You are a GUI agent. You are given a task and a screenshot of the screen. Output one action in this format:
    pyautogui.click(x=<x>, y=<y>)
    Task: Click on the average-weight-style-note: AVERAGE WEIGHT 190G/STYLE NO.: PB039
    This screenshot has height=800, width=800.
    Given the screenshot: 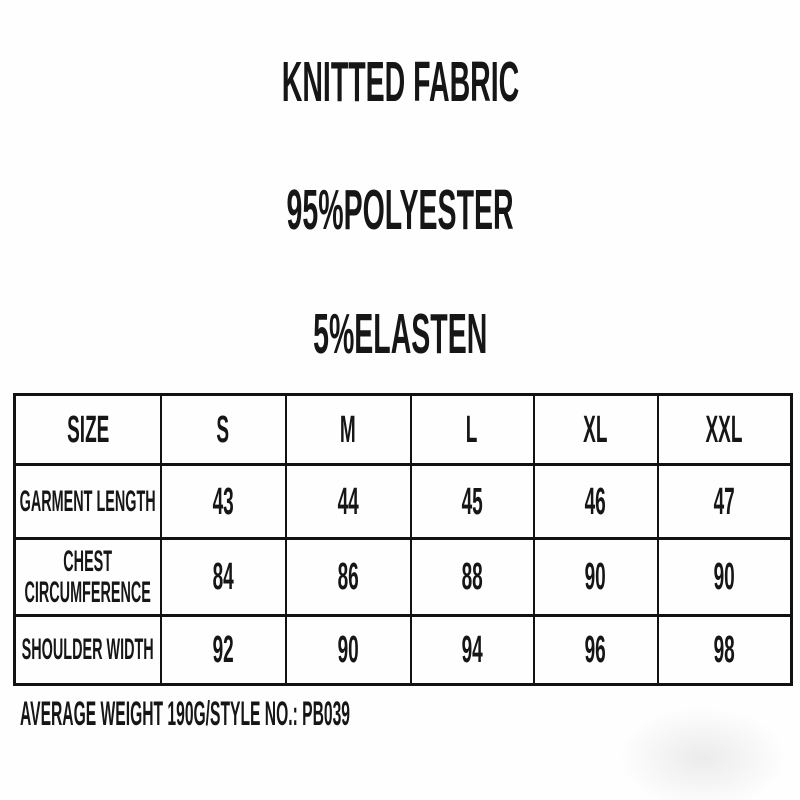 What is the action you would take?
    pyautogui.click(x=378, y=714)
    